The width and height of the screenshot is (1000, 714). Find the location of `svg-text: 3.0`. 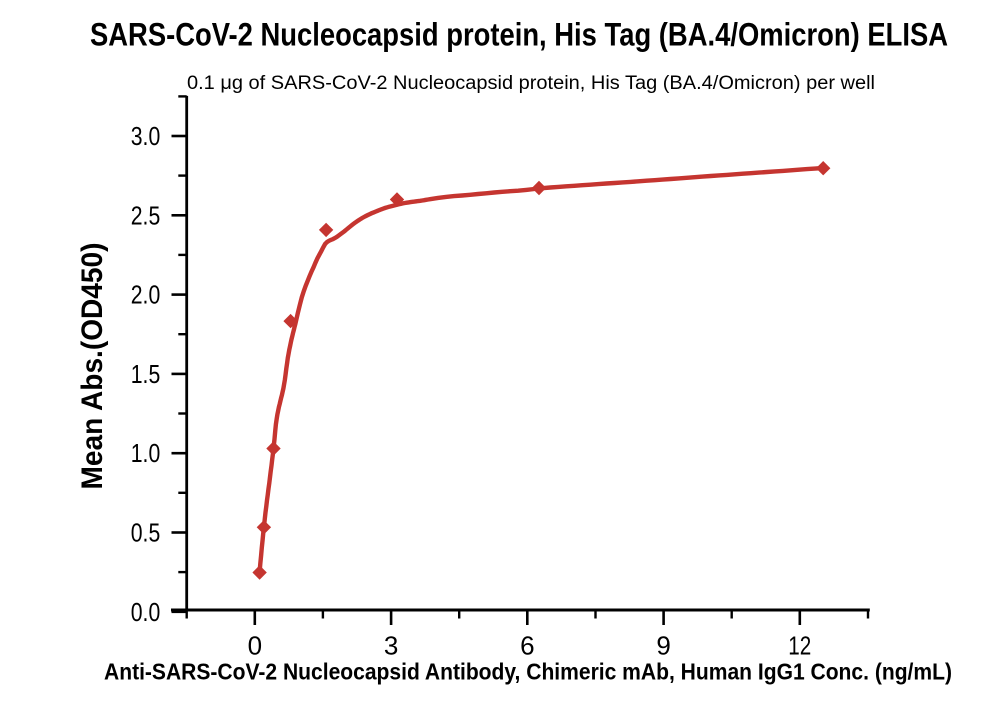

svg-text: 3.0 is located at coordinates (146, 136).